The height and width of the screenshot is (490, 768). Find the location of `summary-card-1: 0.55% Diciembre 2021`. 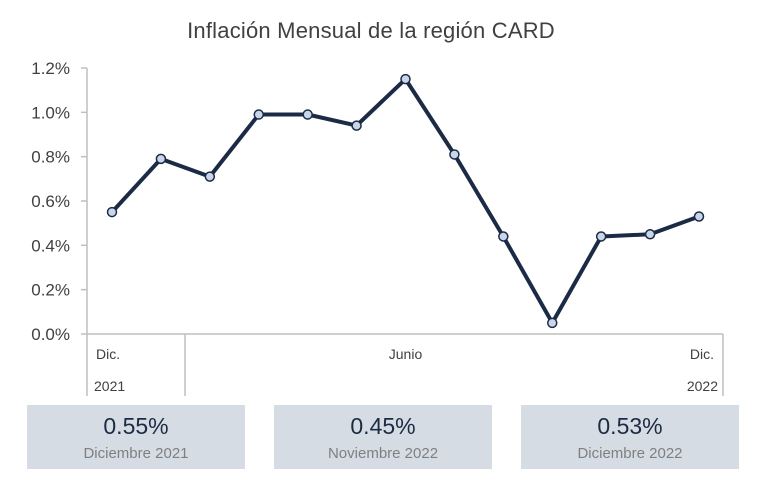

summary-card-1: 0.55% Diciembre 2021 is located at coordinates (136, 437).